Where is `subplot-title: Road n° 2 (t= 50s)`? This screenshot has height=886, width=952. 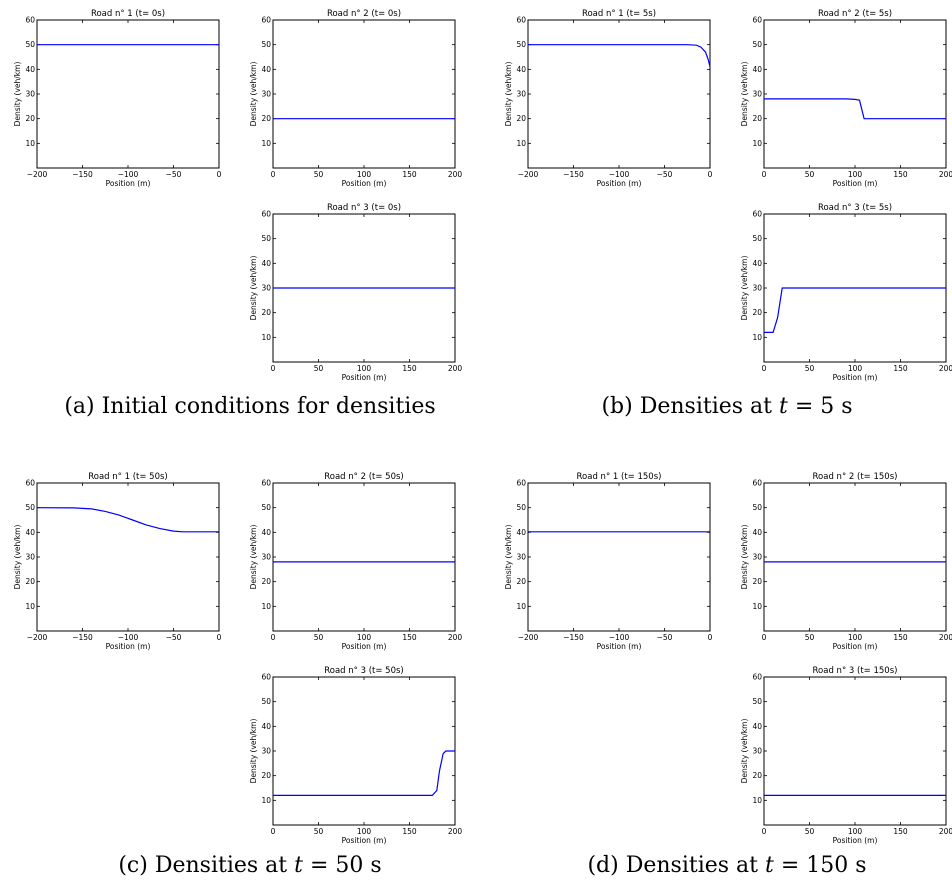 subplot-title: Road n° 2 (t= 50s) is located at coordinates (364, 477).